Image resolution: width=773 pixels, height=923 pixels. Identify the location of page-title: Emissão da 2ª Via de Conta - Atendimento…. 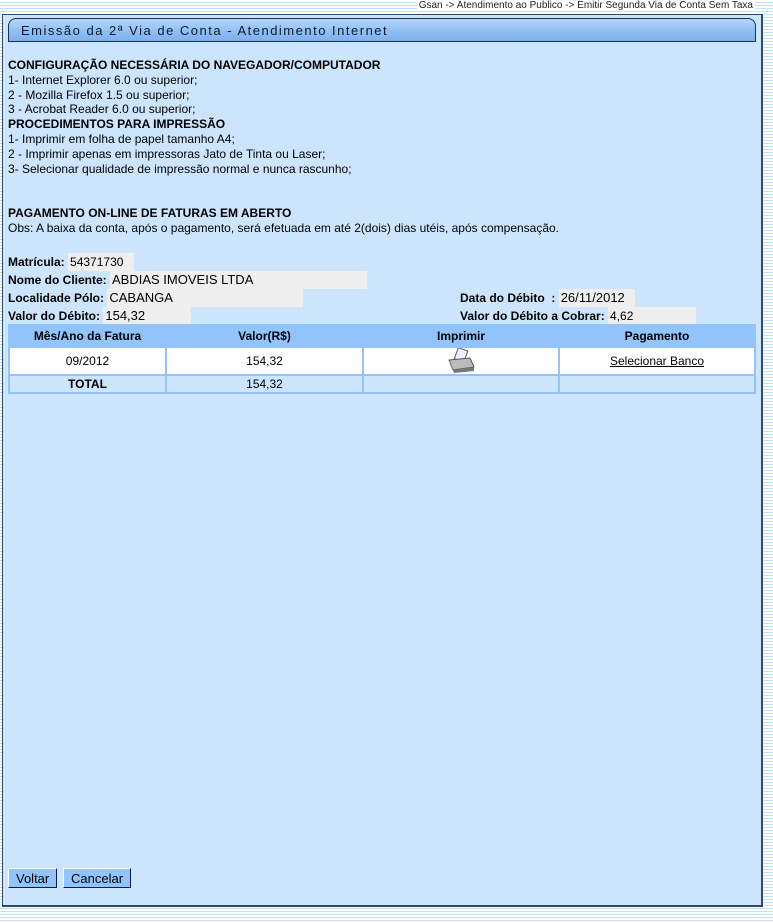
(205, 30).